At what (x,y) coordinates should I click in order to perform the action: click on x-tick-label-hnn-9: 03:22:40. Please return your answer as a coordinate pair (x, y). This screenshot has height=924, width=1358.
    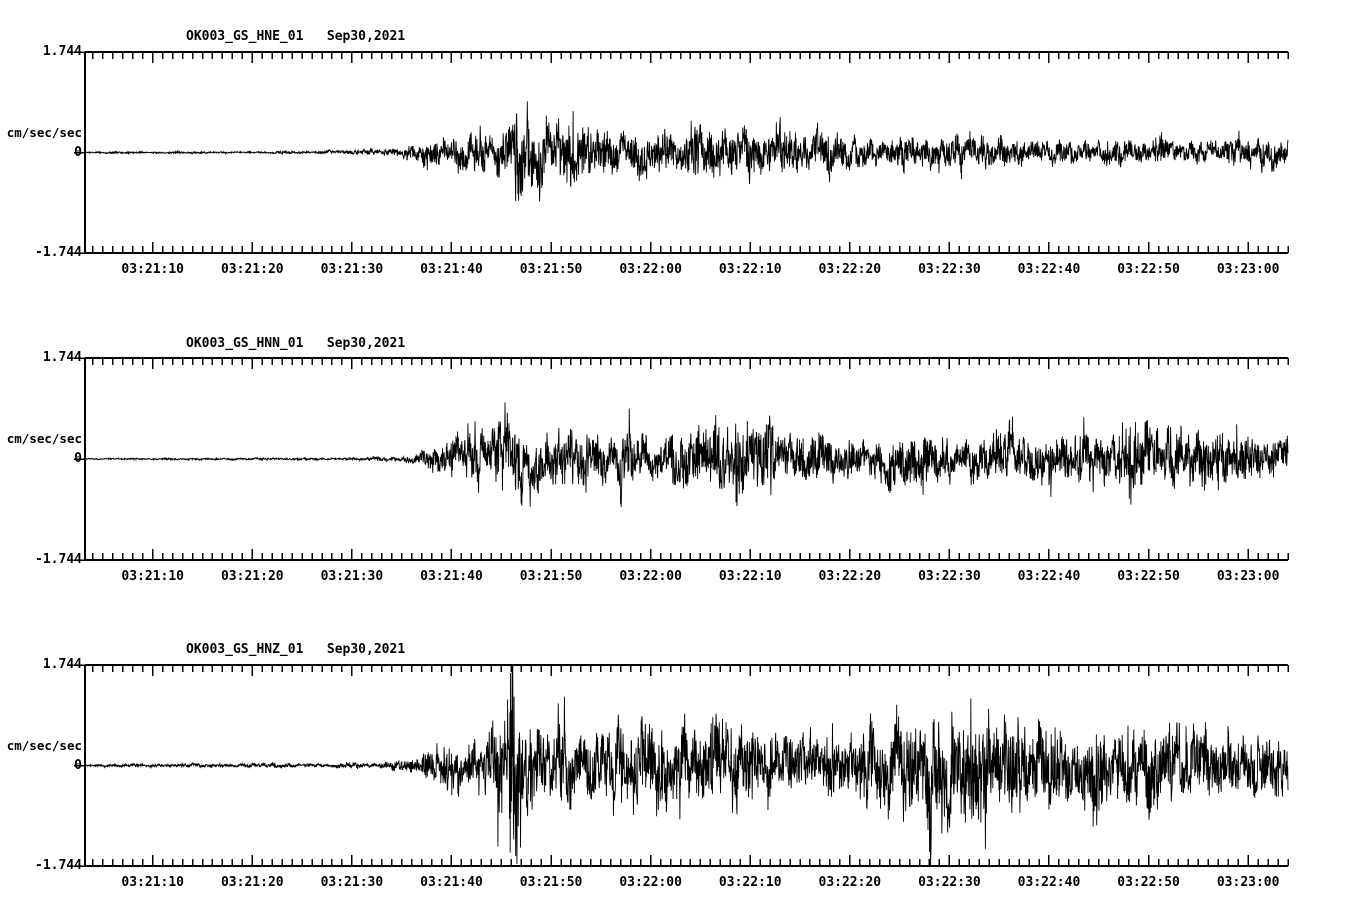
    Looking at the image, I should click on (1049, 576).